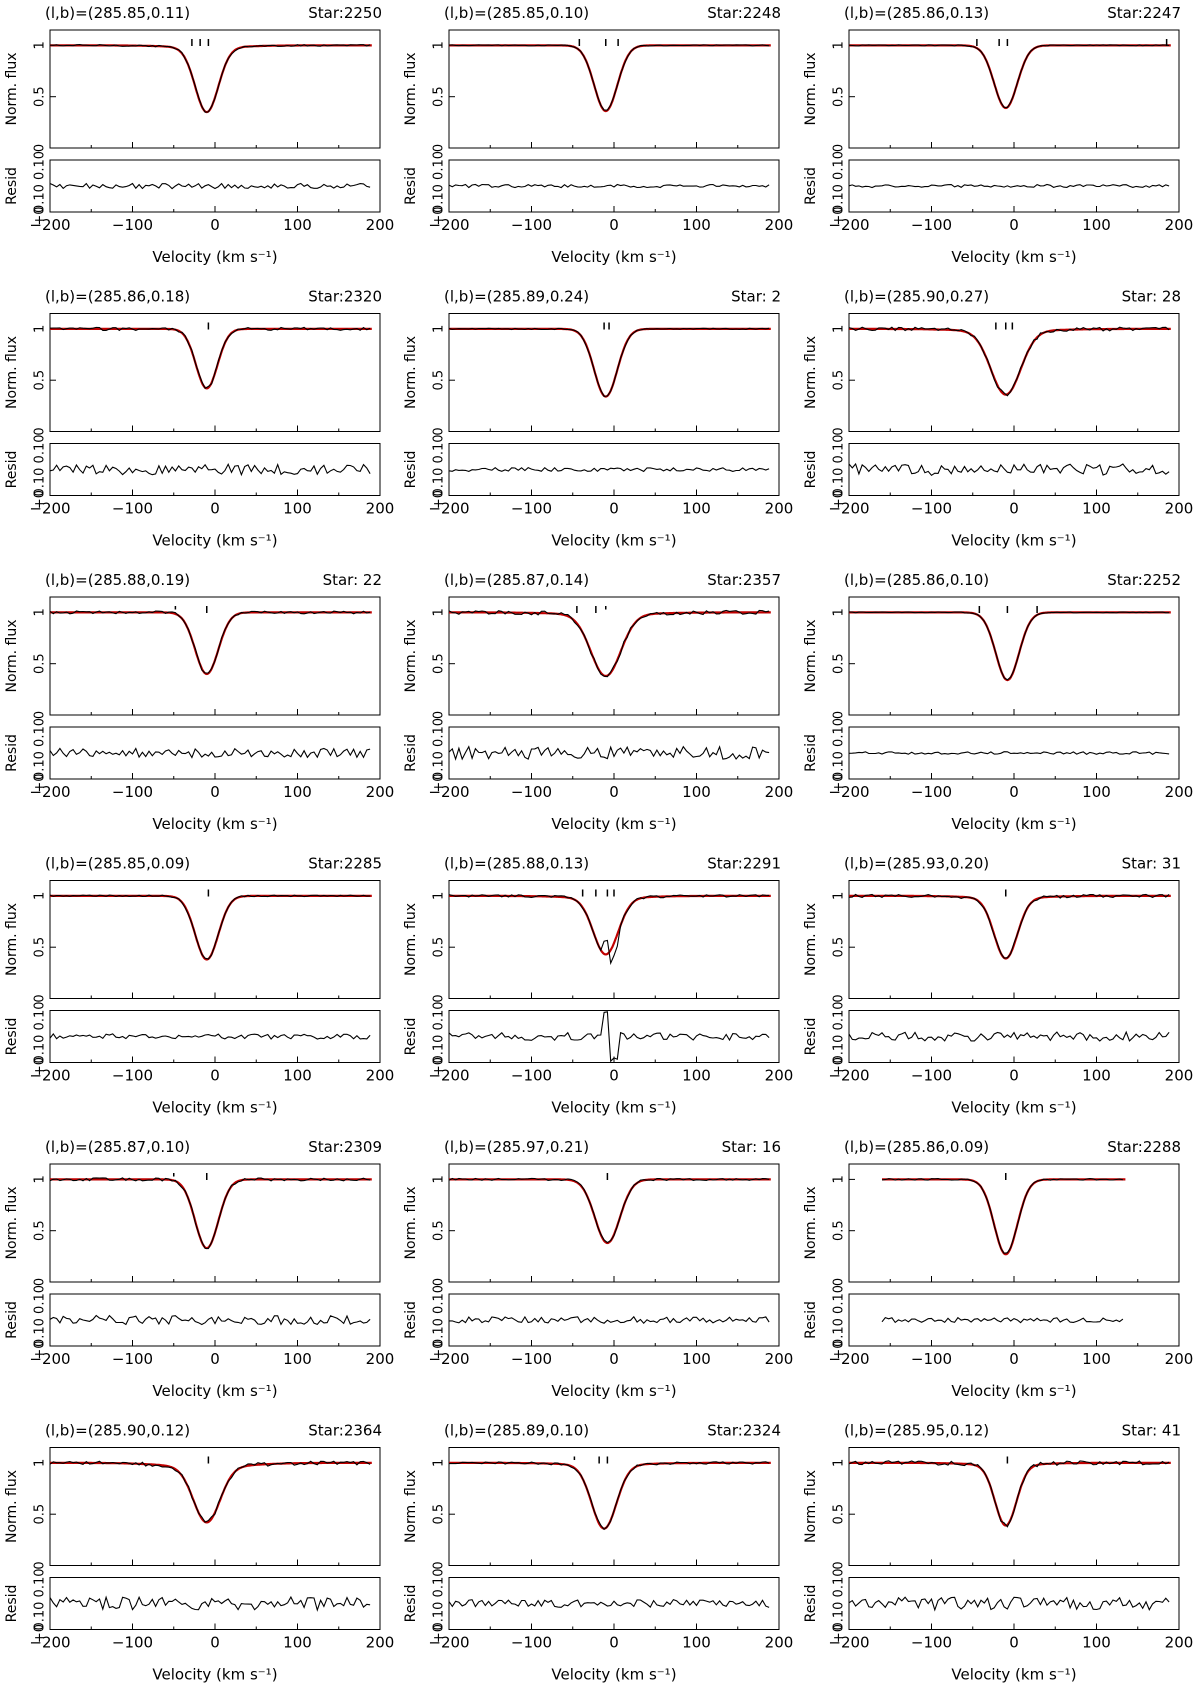  I want to click on panel-coordinates: (l,b)=(285.87,0.10), so click(117, 1147).